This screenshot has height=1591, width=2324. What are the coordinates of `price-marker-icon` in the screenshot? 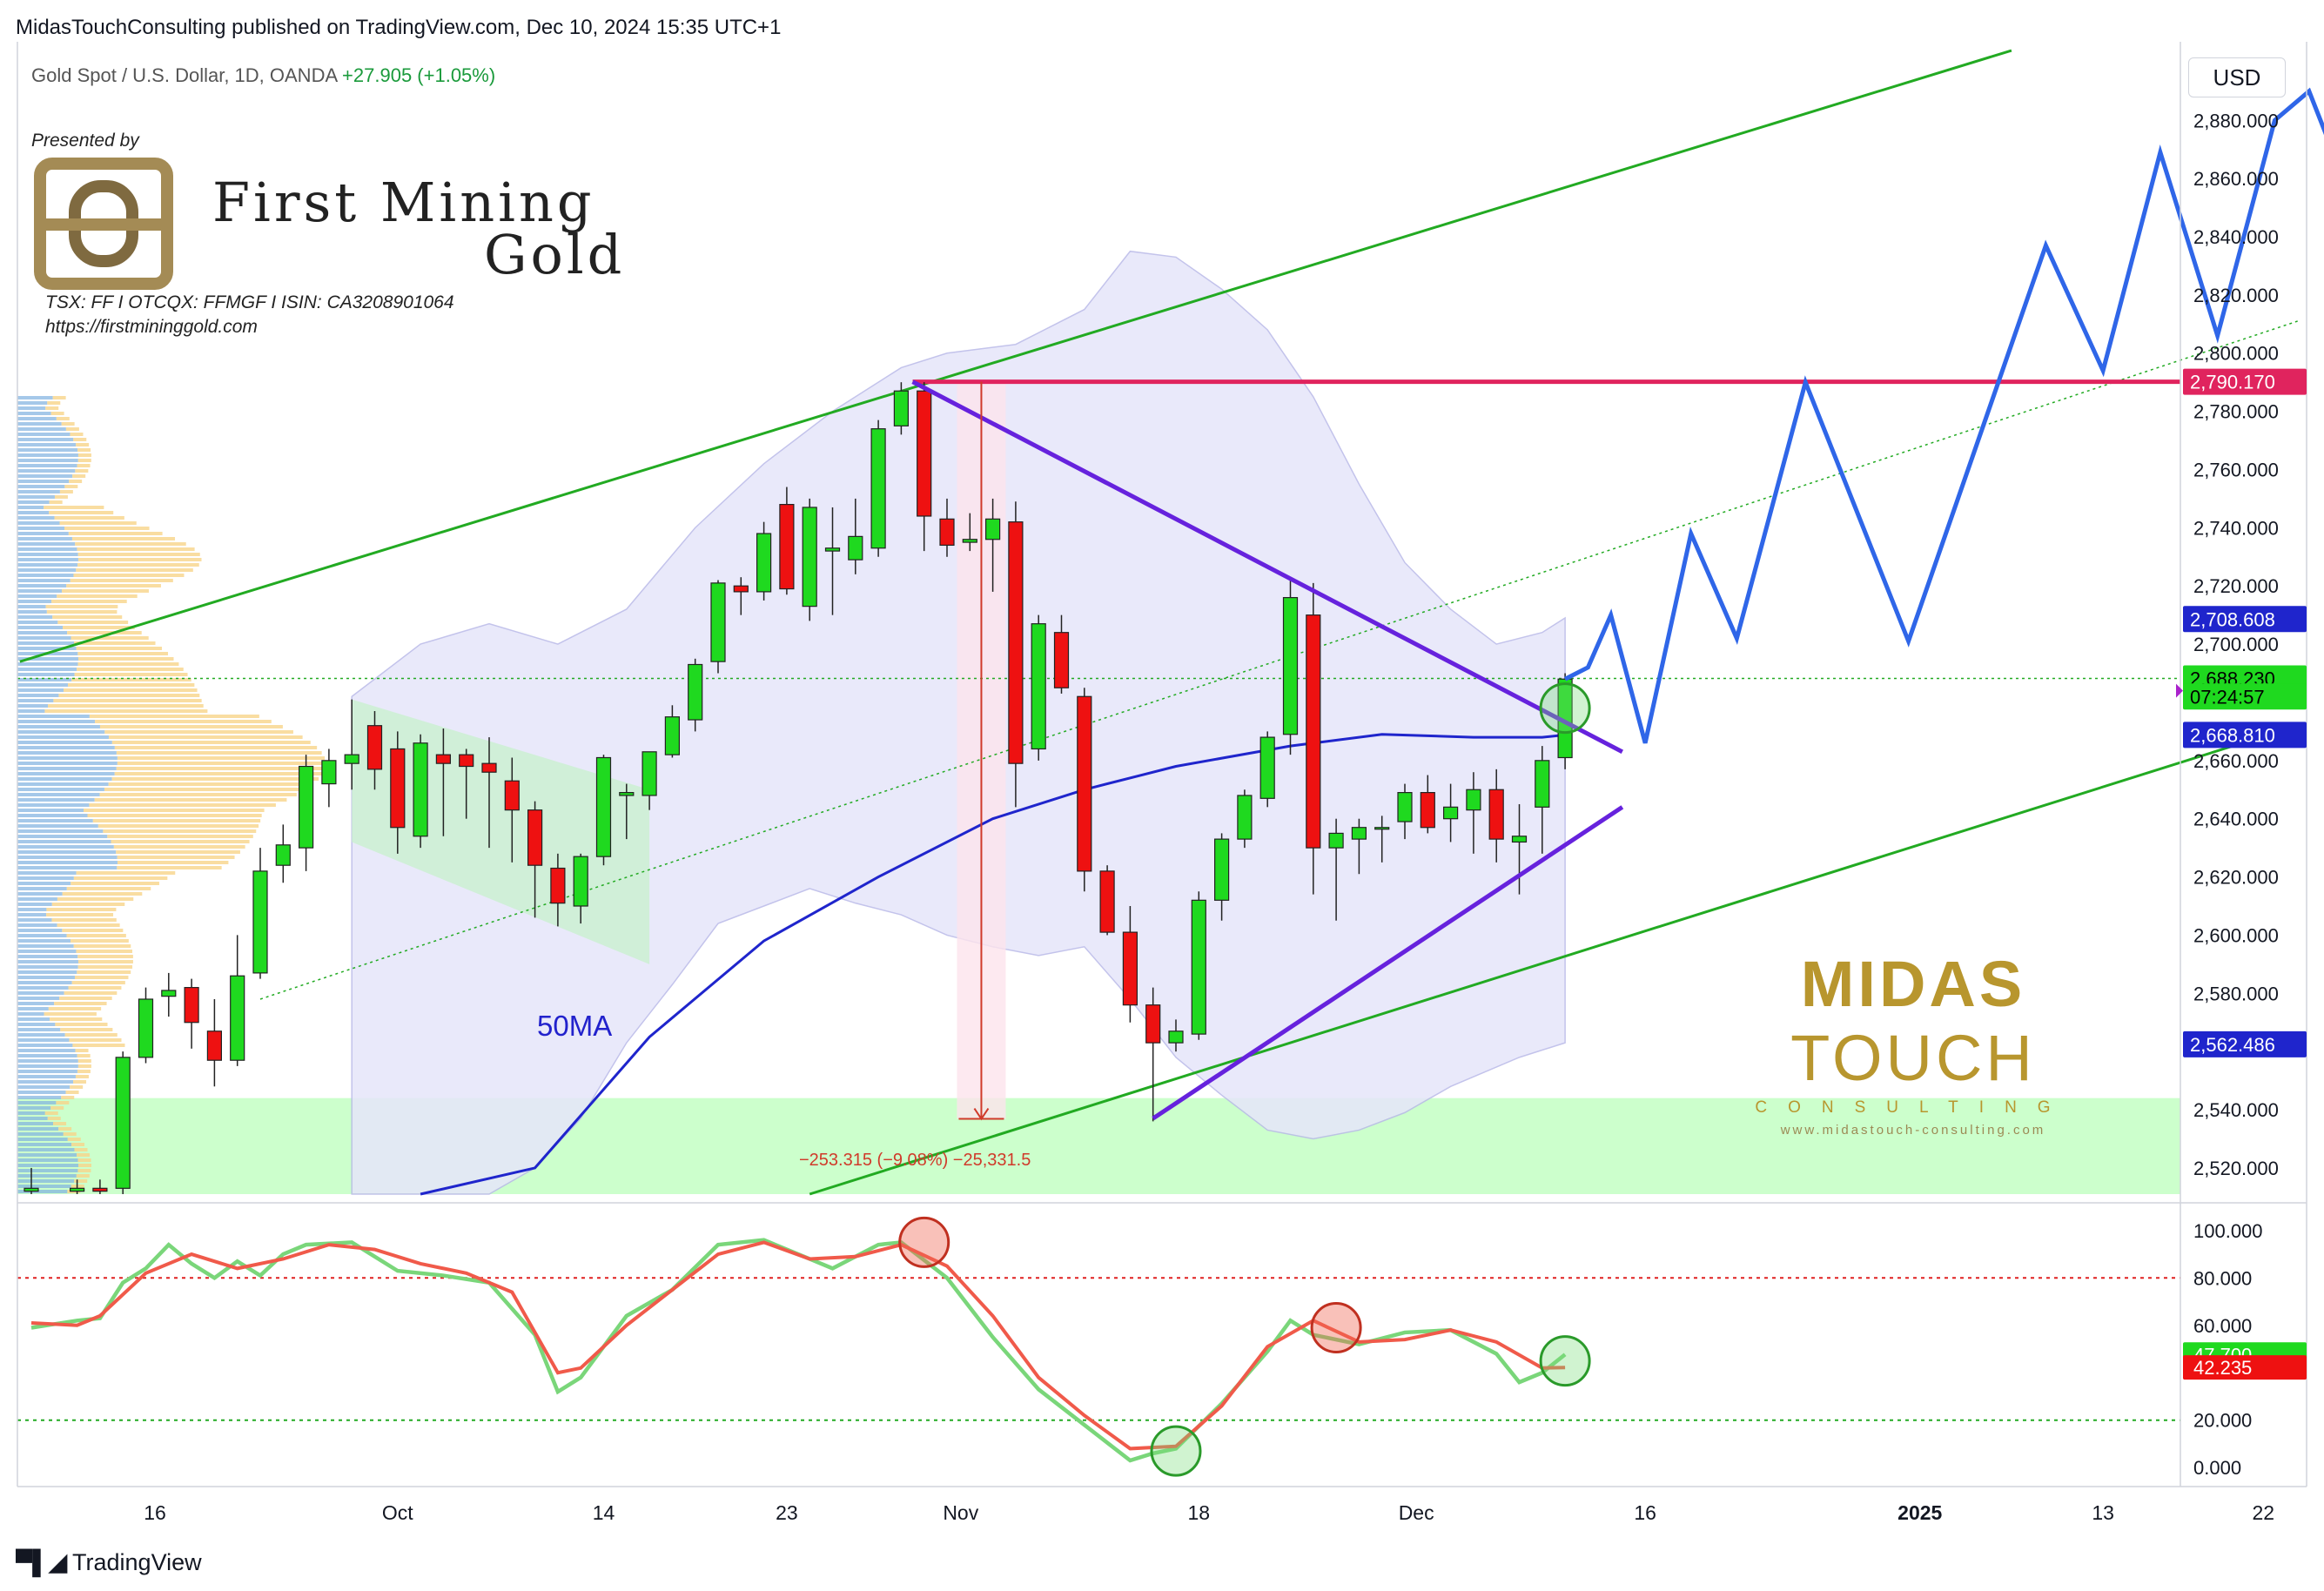 It's located at (2180, 690).